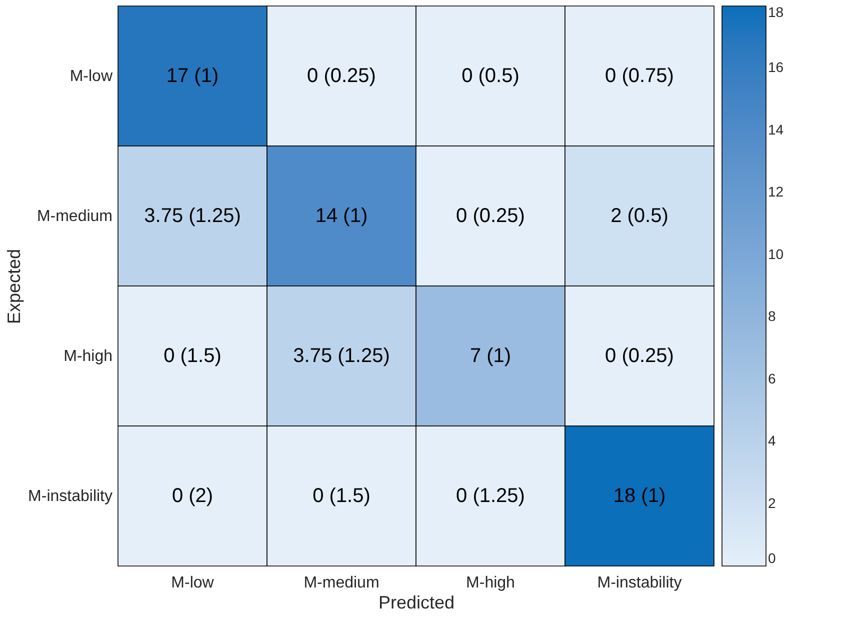  What do you see at coordinates (14, 286) in the screenshot?
I see `y-axis-title: Expected` at bounding box center [14, 286].